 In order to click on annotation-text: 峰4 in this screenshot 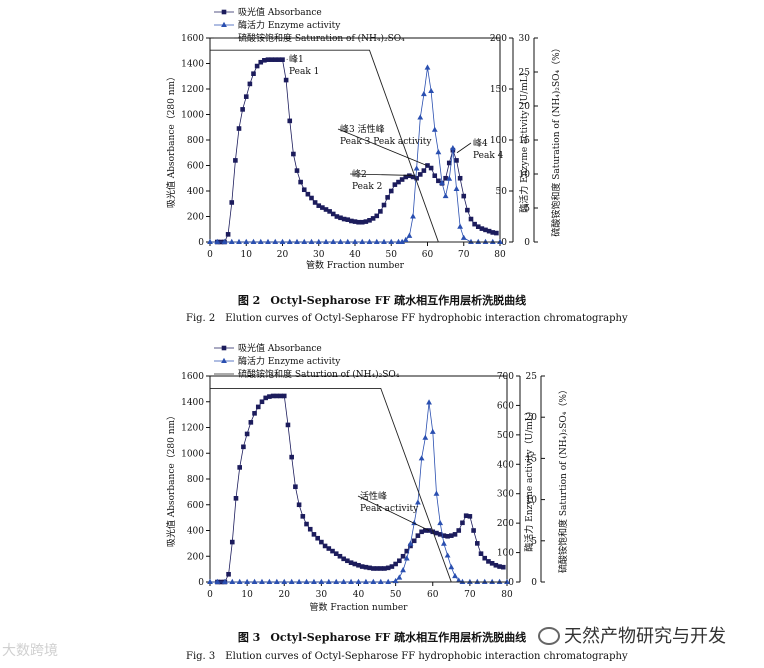, I will do `click(480, 143)`.